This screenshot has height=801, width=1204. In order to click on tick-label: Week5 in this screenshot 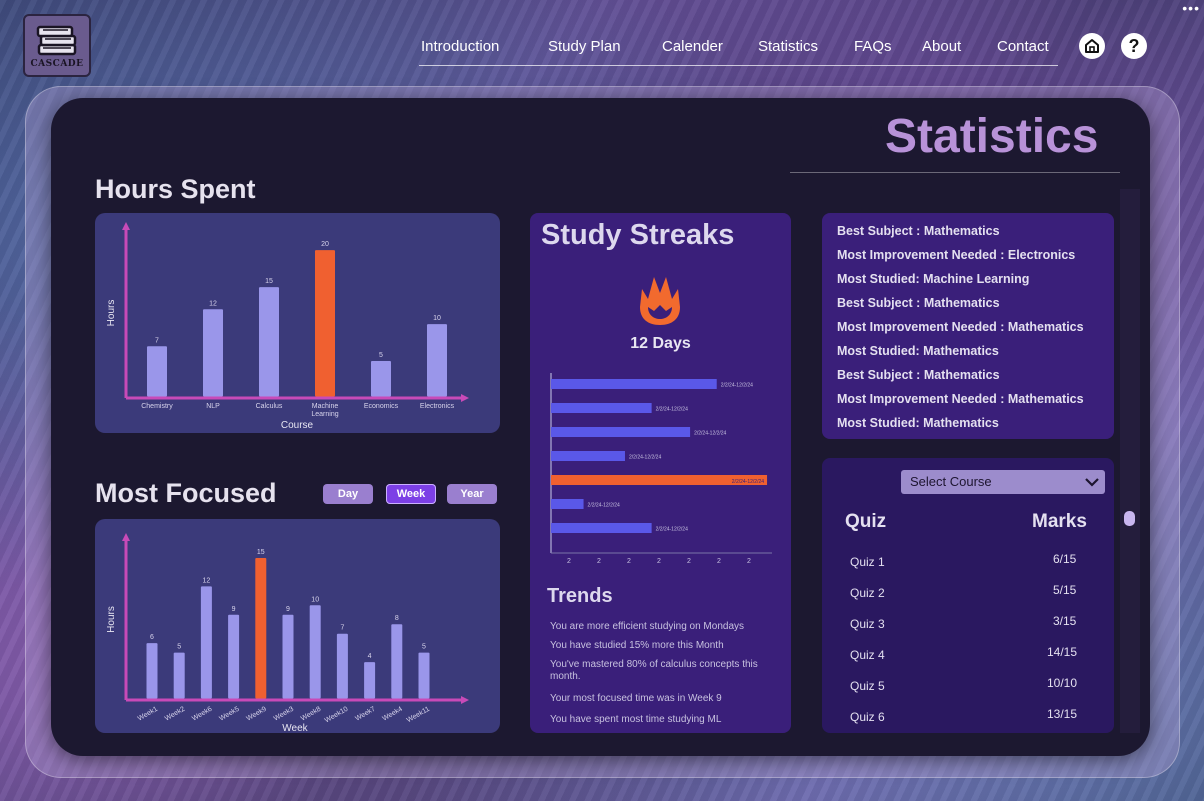, I will do `click(229, 714)`.